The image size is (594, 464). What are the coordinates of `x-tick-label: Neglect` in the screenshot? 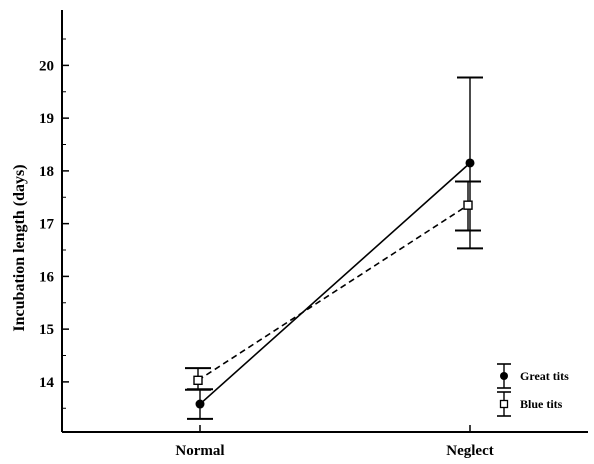 It's located at (469, 451).